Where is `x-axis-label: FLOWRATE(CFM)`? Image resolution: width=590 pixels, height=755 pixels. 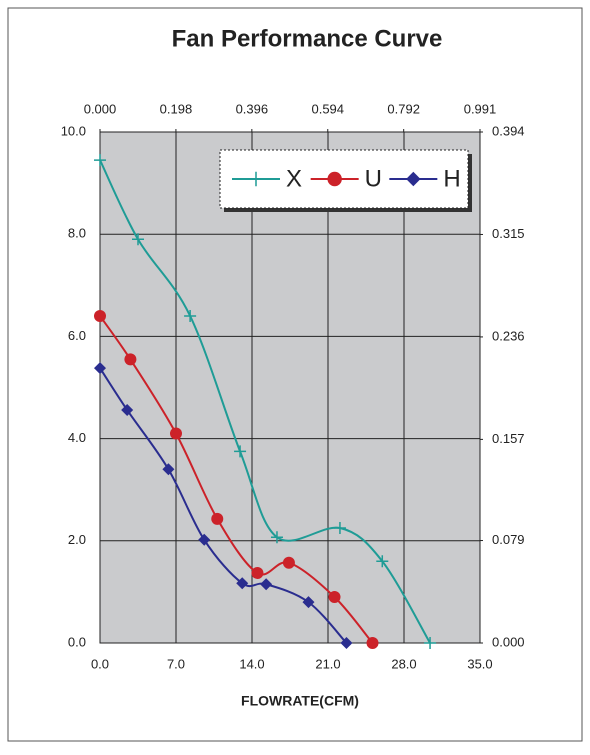
x-axis-label: FLOWRATE(CFM) is located at coordinates (300, 701).